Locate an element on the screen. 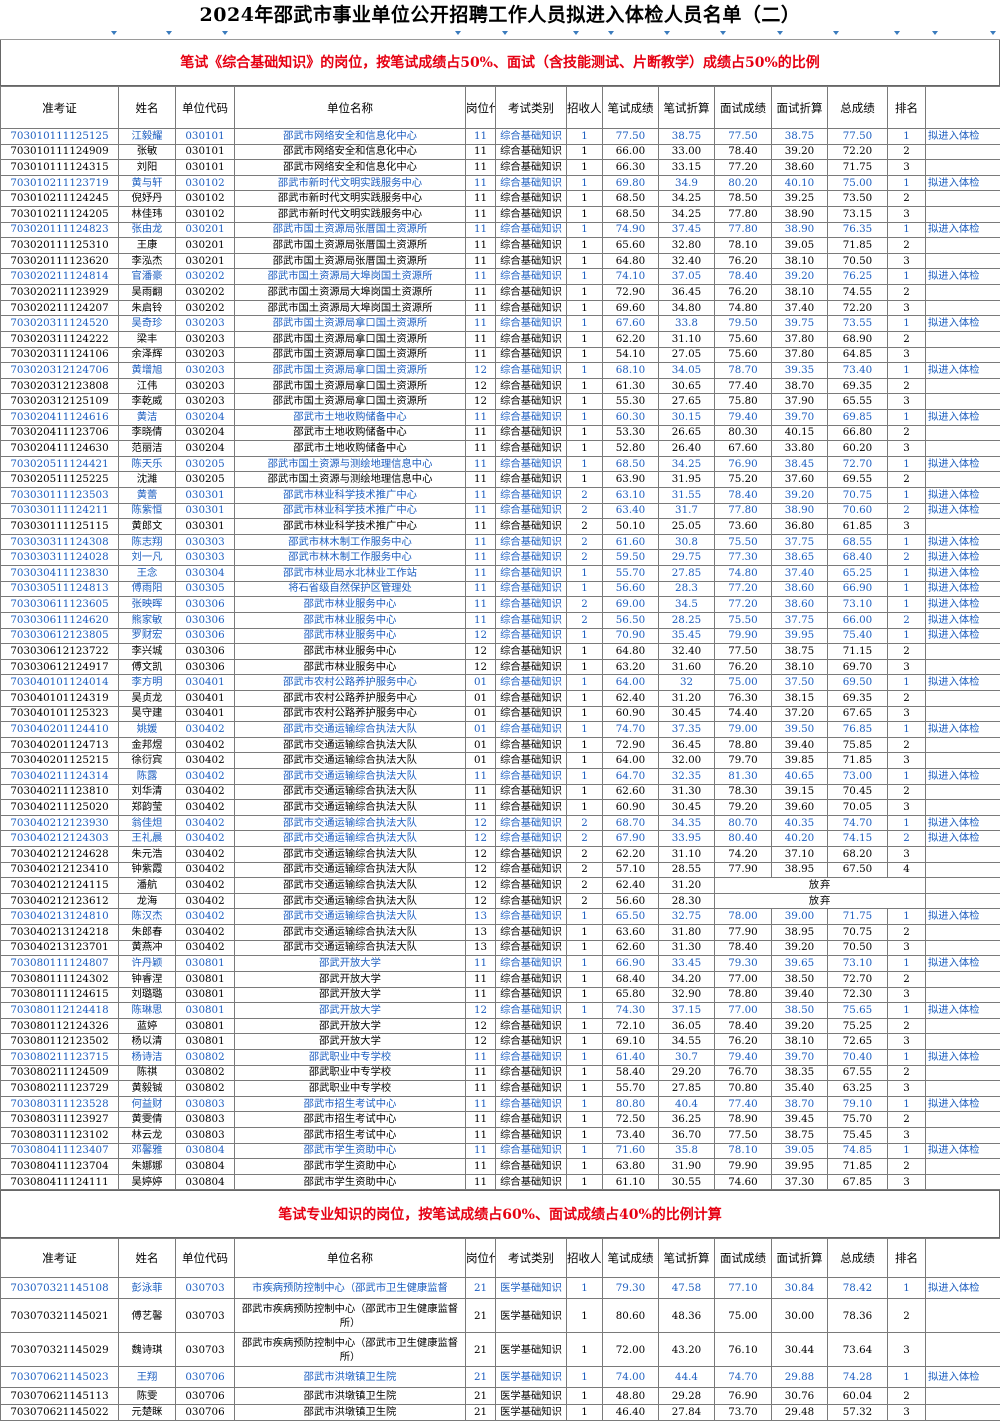  cell-exam-id: 703040212124628 is located at coordinates (60, 855).